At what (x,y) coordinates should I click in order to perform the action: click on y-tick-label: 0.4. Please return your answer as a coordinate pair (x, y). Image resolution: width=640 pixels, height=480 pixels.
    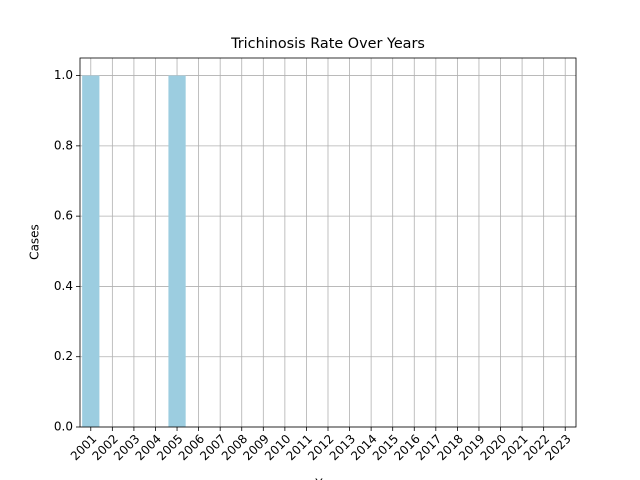
    Looking at the image, I should click on (63, 286).